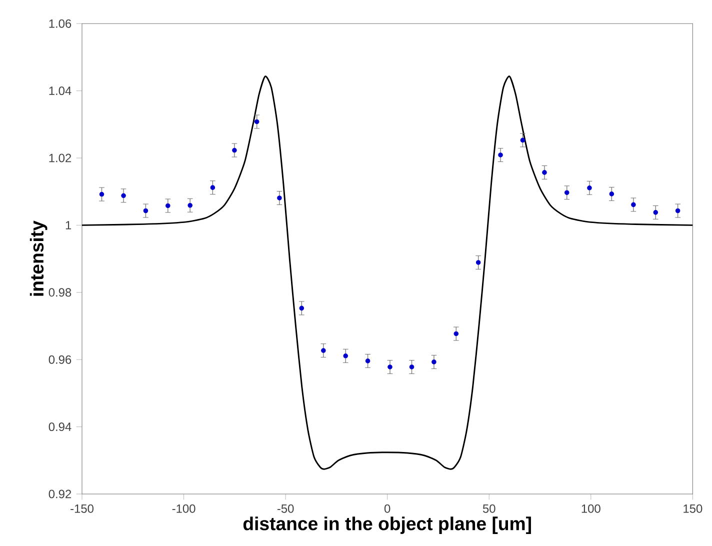 The width and height of the screenshot is (712, 546). I want to click on y-tick-label: 0.96, so click(60, 359).